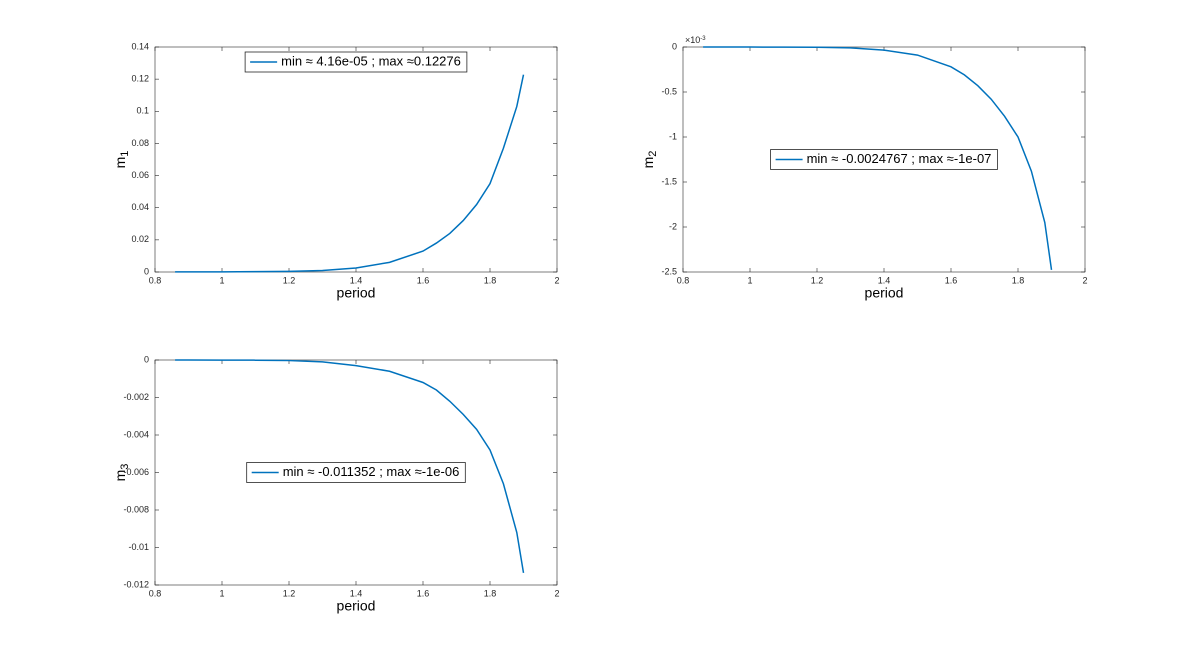 This screenshot has height=657, width=1200. What do you see at coordinates (136, 397) in the screenshot?
I see `y-tick-label: -0.002` at bounding box center [136, 397].